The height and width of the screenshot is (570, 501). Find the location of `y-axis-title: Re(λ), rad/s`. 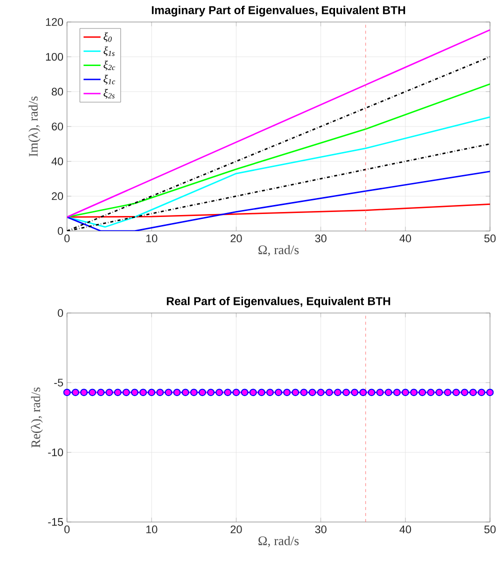

y-axis-title: Re(λ), rad/s is located at coordinates (36, 417).